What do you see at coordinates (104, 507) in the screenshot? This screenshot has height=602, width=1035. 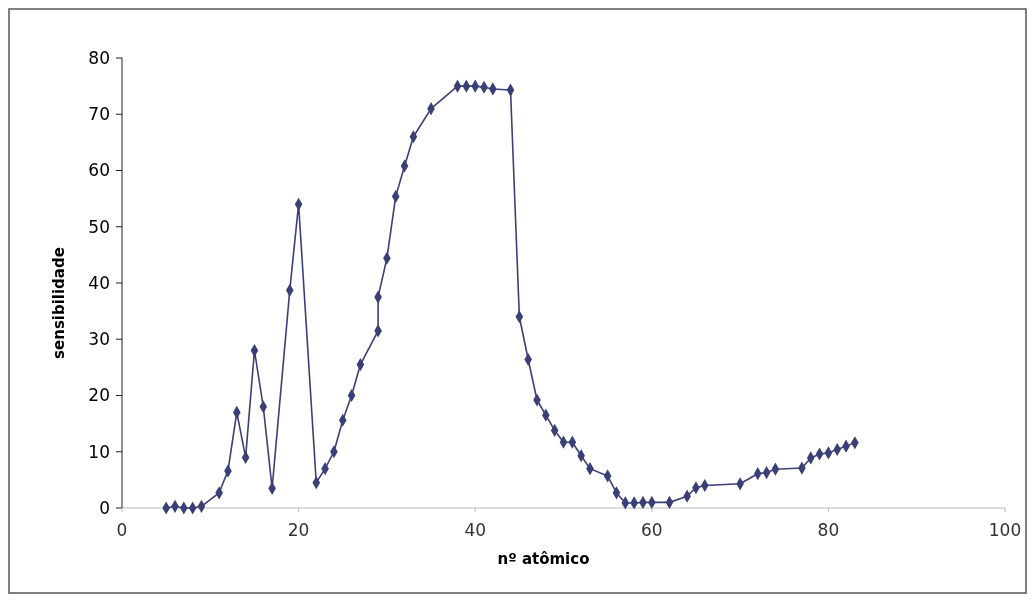 I see `y-tick-label: 0` at bounding box center [104, 507].